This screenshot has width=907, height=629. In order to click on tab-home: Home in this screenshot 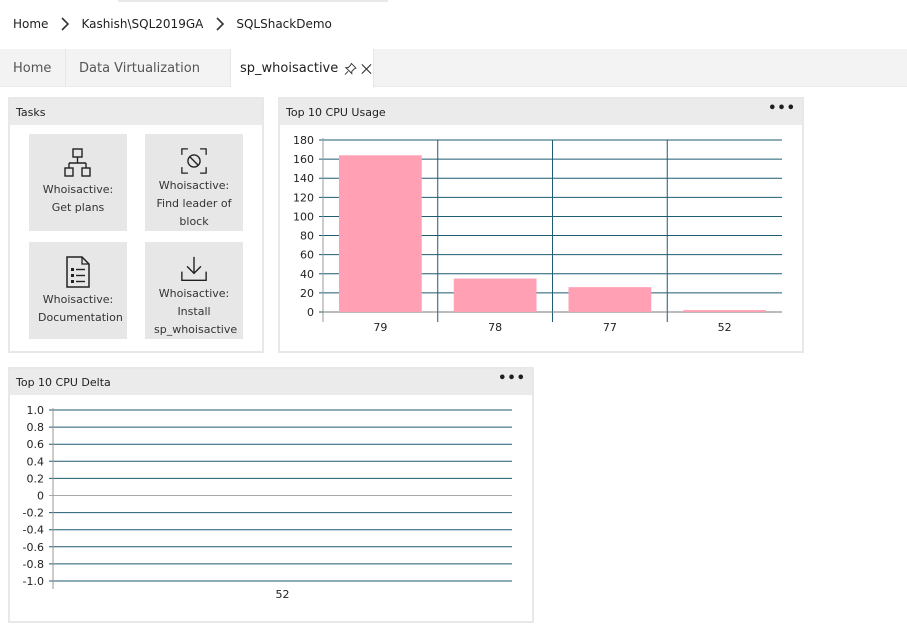, I will do `click(33, 68)`.